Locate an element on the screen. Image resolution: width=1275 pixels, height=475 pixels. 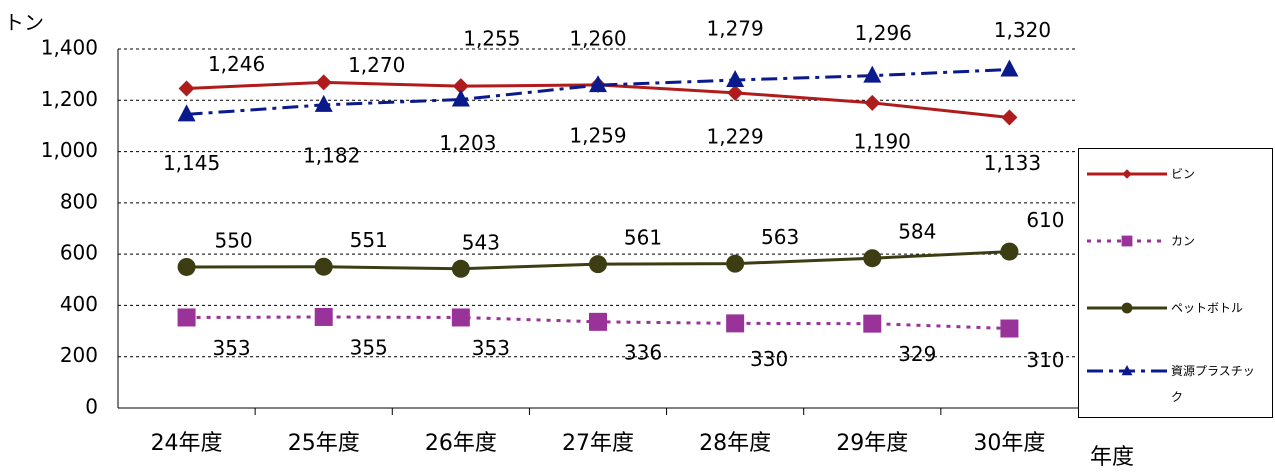
y-tick-label: 400 is located at coordinates (79, 304).